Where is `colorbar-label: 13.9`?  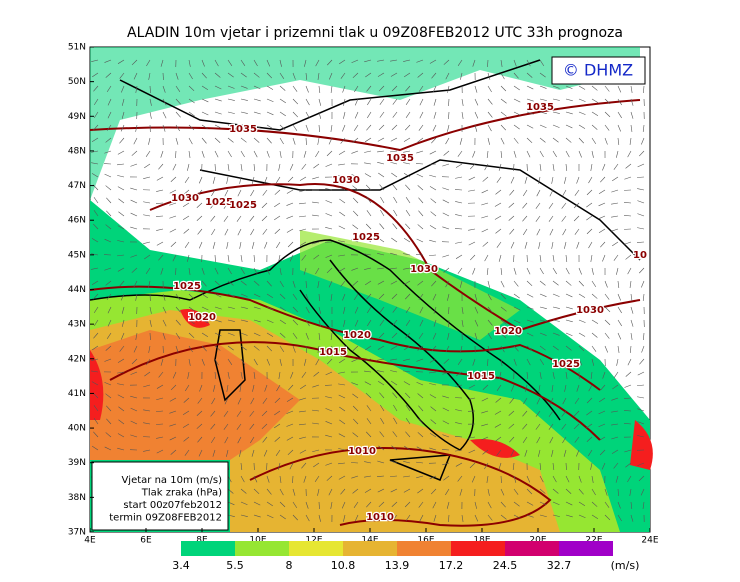
colorbar-label: 13.9 is located at coordinates (397, 565).